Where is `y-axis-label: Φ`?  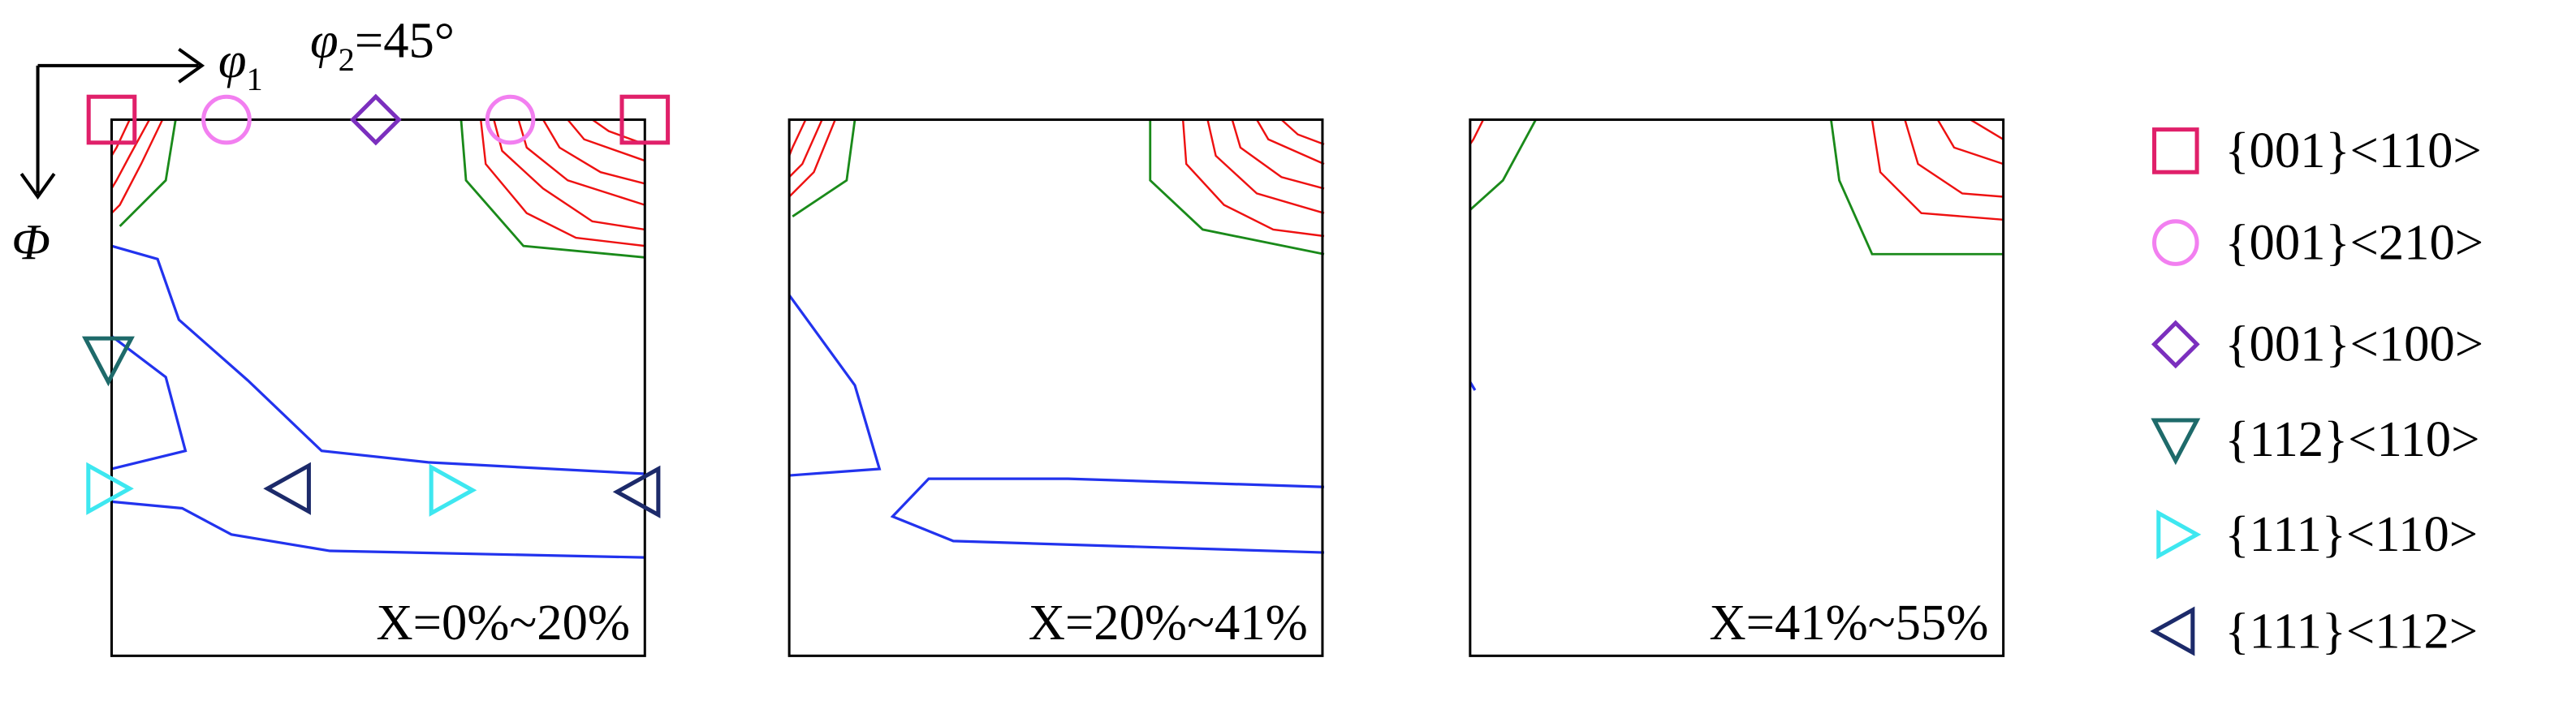 y-axis-label: Φ is located at coordinates (30, 241).